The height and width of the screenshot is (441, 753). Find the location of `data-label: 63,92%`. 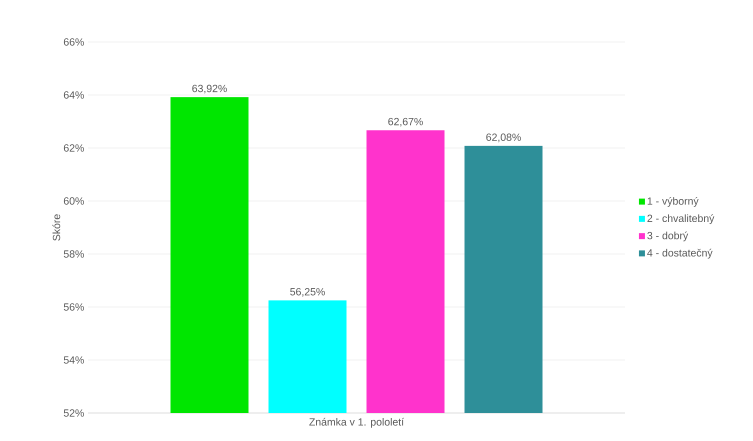

data-label: 63,92% is located at coordinates (209, 89).